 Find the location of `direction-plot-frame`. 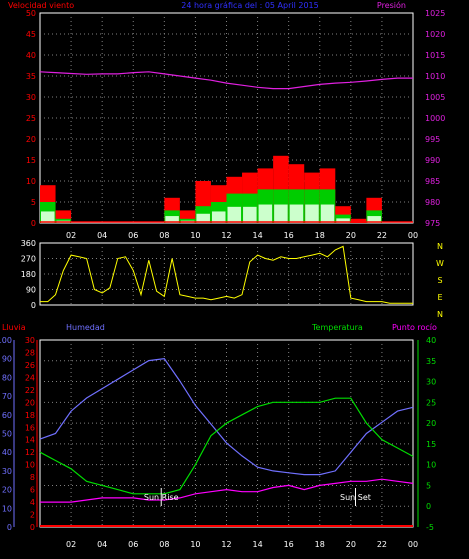

direction-plot-frame is located at coordinates (226, 274).